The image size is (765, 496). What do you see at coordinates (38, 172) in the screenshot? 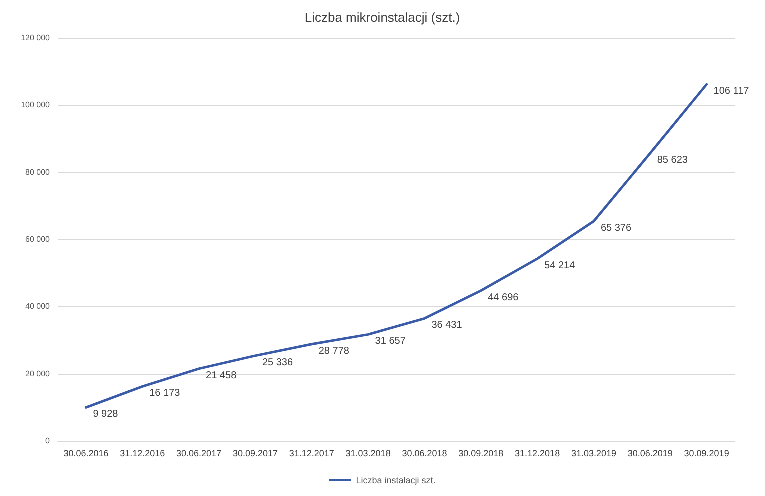
I see `y-tick-label: 80 000` at bounding box center [38, 172].